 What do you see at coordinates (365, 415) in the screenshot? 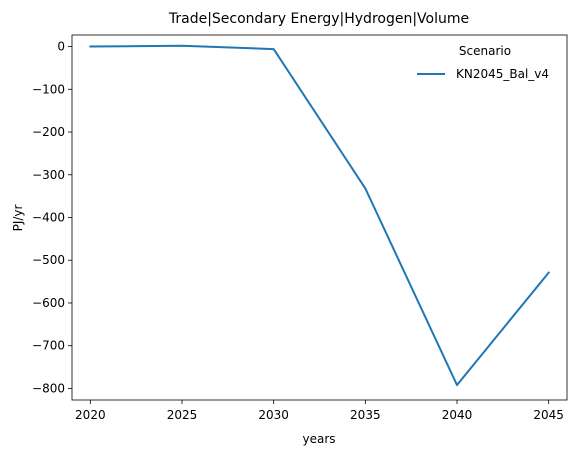
I see `x-tick-label: 2035` at bounding box center [365, 415].